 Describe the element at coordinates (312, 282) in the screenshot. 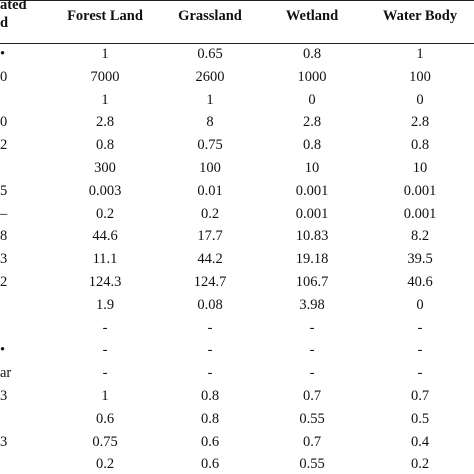

I see `cell-value: 106.7` at that location.